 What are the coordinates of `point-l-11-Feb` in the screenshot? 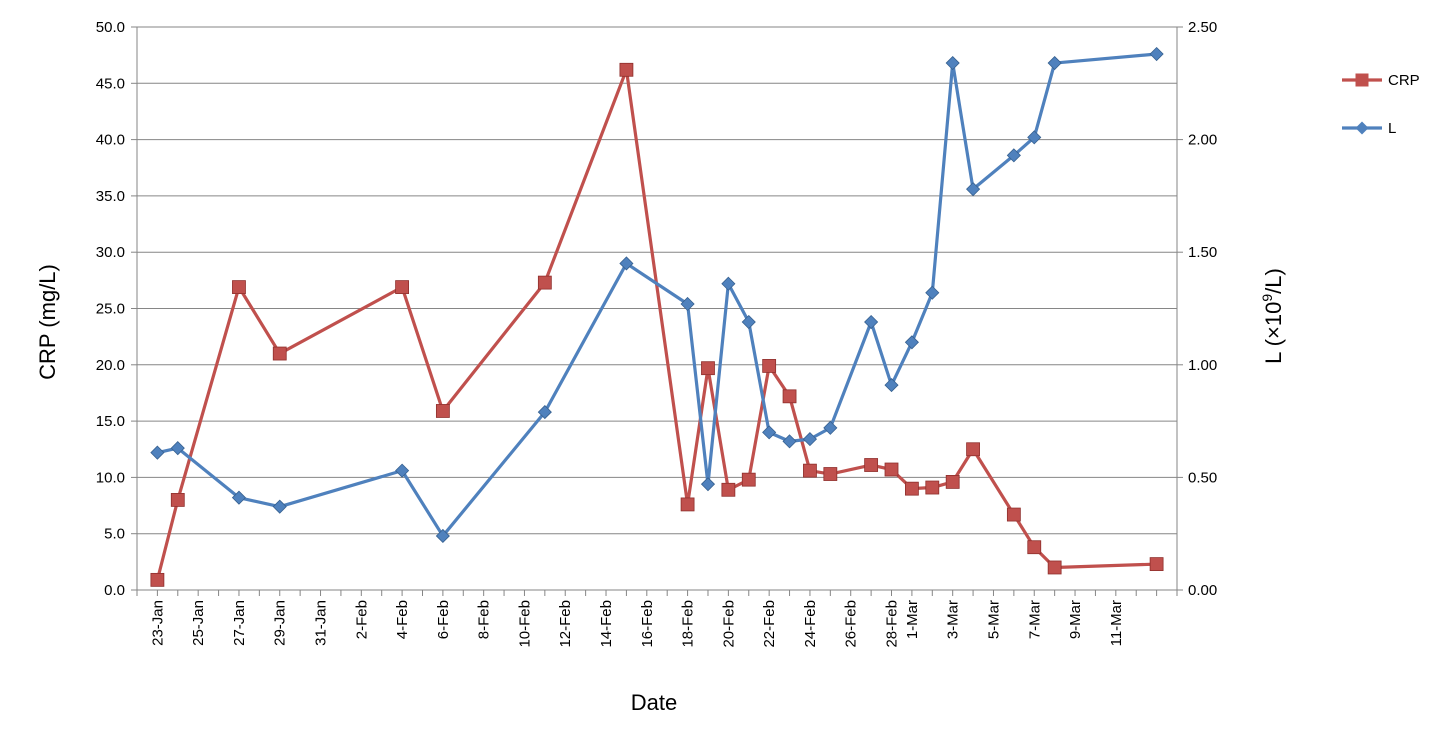 It's located at (544, 412).